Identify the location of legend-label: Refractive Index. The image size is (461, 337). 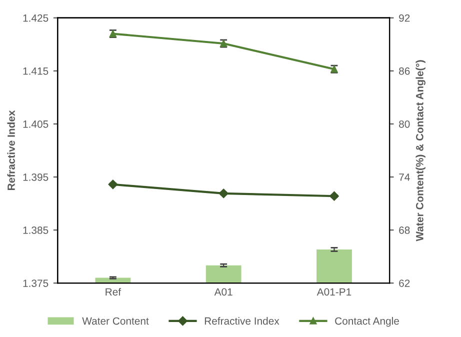
(242, 321).